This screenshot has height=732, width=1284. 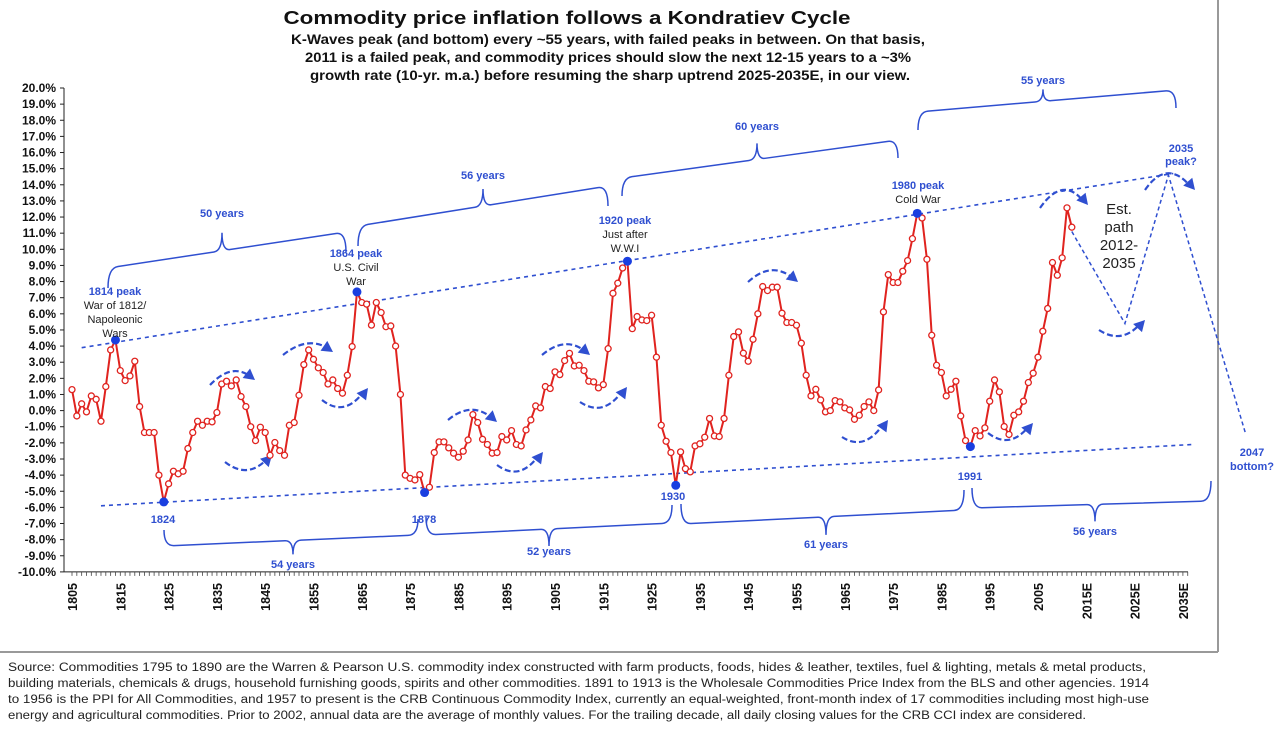 I want to click on y-tick-label: 17.0%, so click(x=39, y=136).